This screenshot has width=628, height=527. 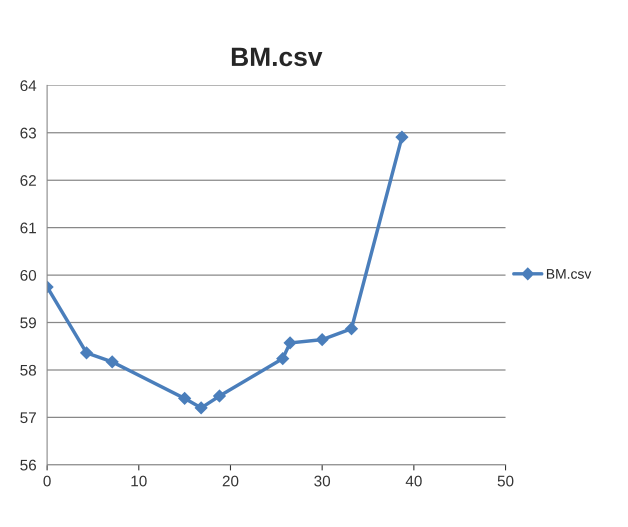 I want to click on y-tick-label: 59, so click(x=28, y=322).